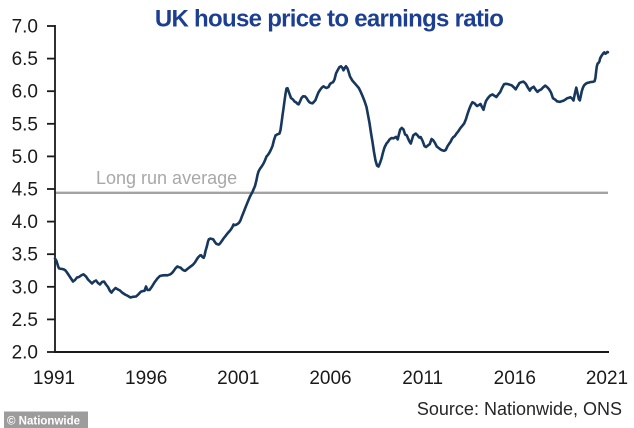 The width and height of the screenshot is (634, 428). I want to click on svg-text: 5.5, so click(25, 124).